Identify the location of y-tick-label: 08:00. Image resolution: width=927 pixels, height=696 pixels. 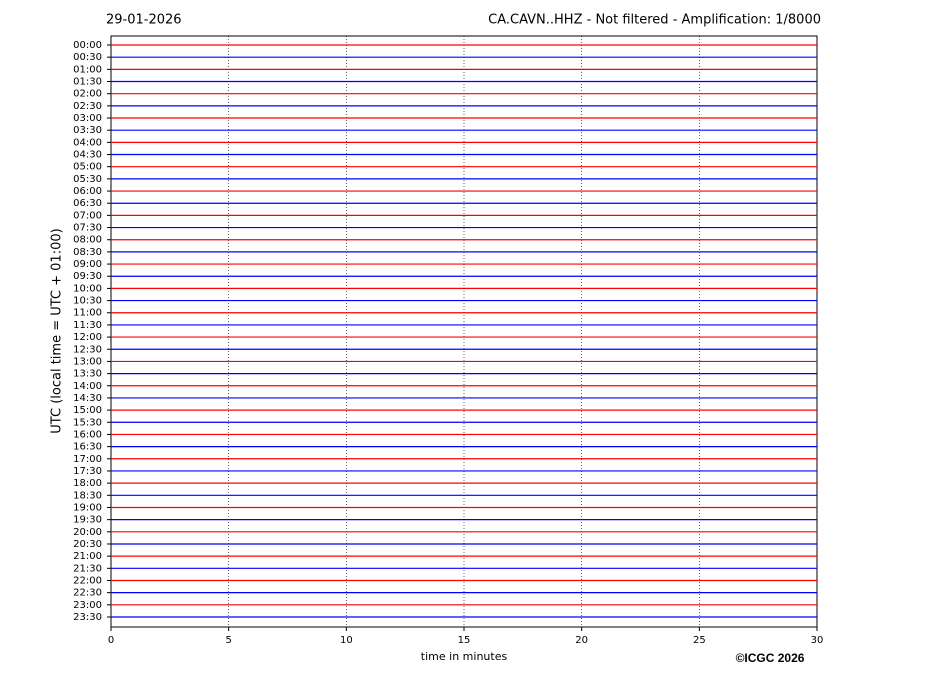
(87, 240).